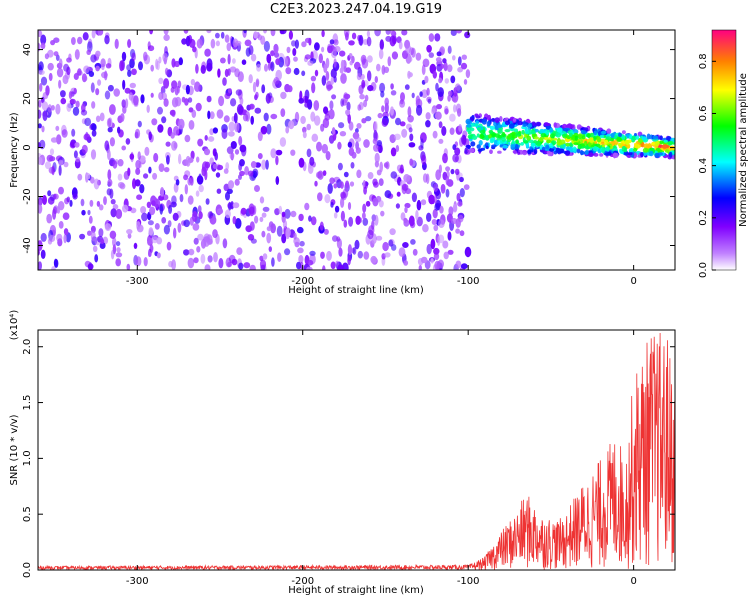  What do you see at coordinates (743, 150) in the screenshot?
I see `colorbar-label: Normalized spectral amplitude` at bounding box center [743, 150].